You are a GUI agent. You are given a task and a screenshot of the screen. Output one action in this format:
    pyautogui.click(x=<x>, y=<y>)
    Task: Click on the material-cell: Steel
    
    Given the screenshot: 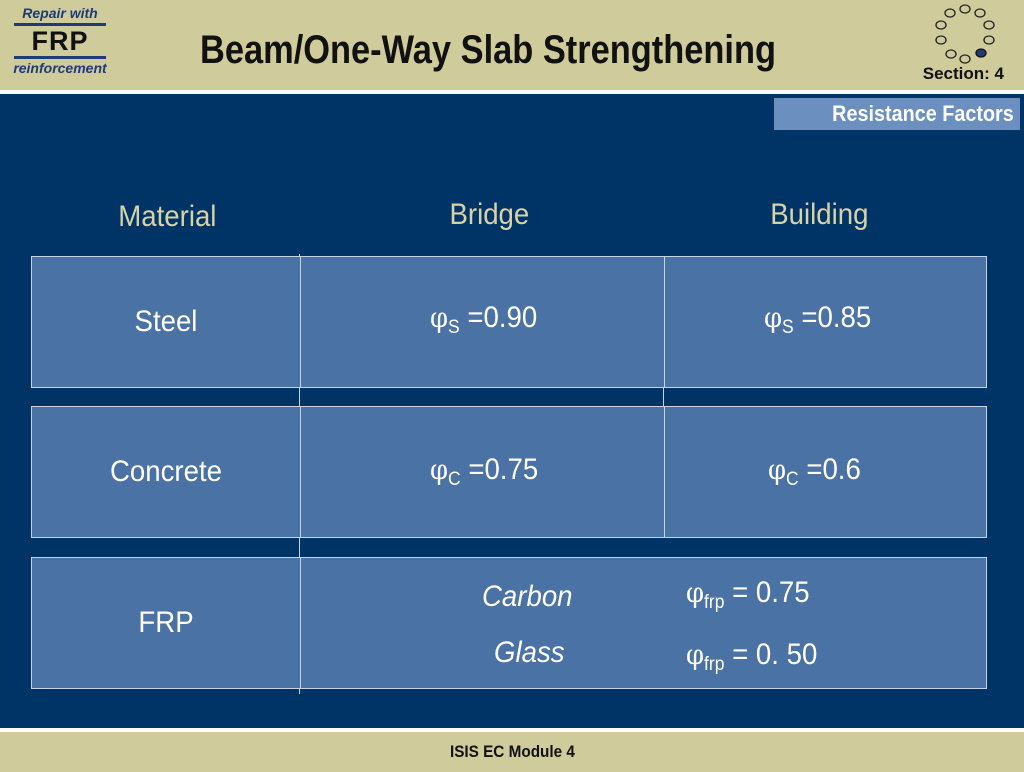 What is the action you would take?
    pyautogui.click(x=166, y=321)
    